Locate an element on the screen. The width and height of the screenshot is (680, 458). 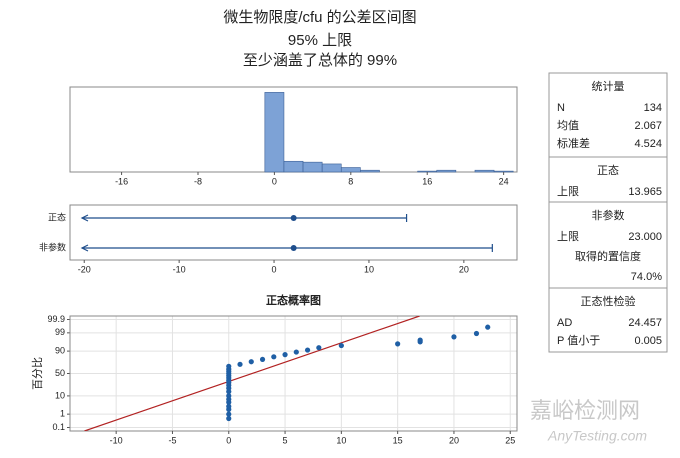
stats-label: 均值 is located at coordinates (568, 125).